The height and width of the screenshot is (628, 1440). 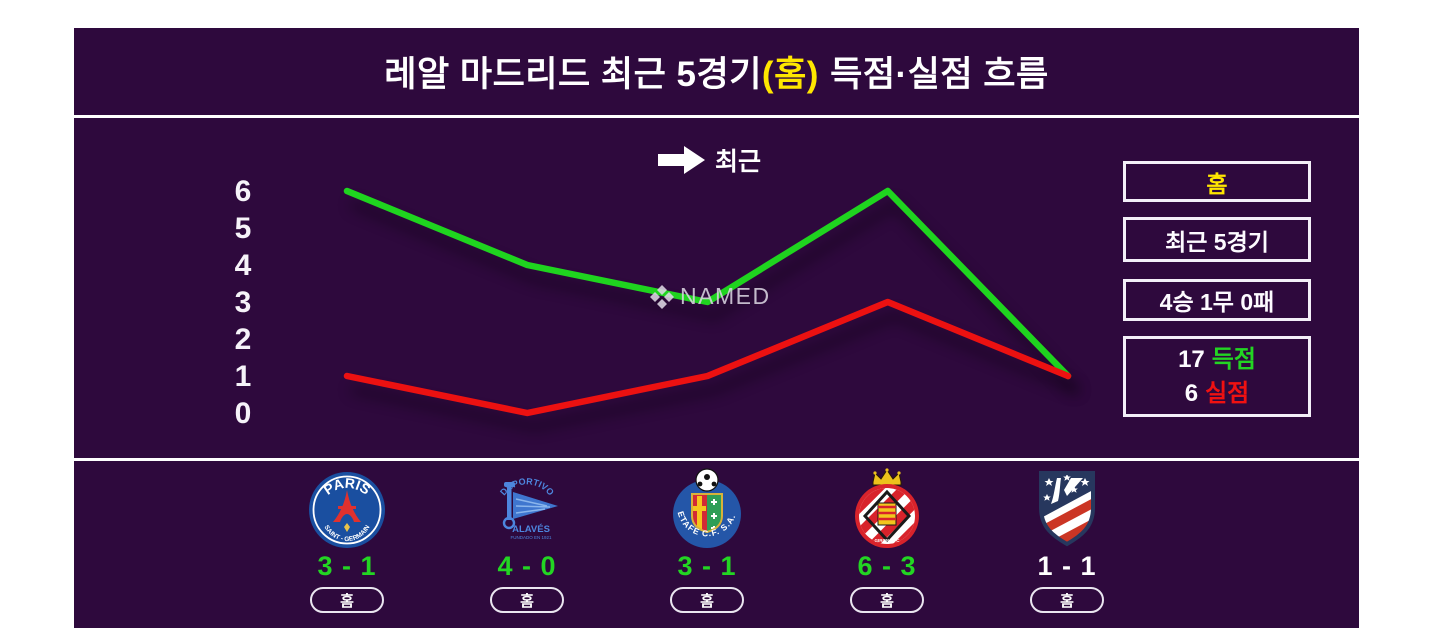 I want to click on goals-summary-box: 17 득점 6 실점, so click(x=1217, y=376).